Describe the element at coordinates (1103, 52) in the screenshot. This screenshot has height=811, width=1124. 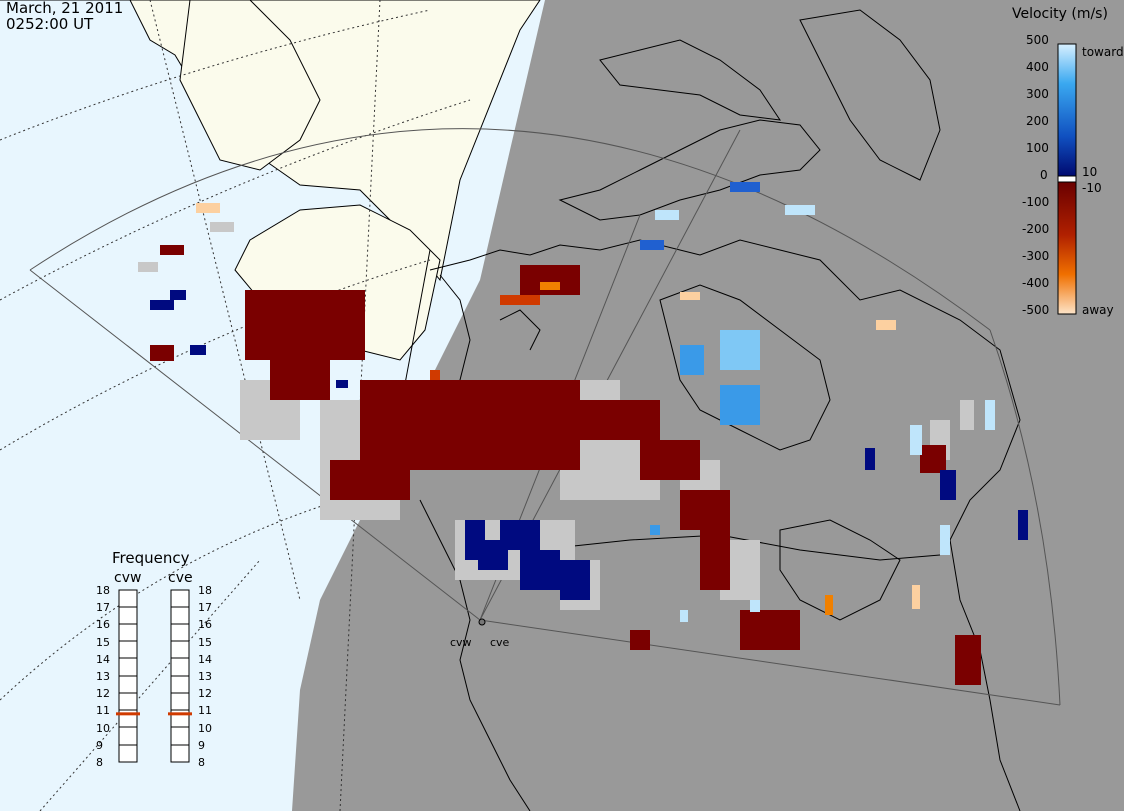
I see `cb-label-toward: toward` at that location.